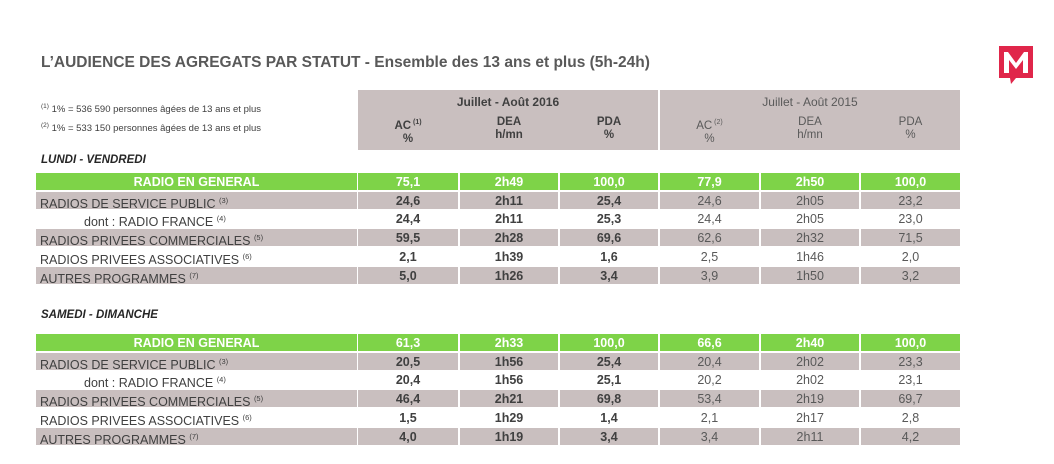 This screenshot has height=464, width=1054. I want to click on cell-value: 71,5, so click(910, 238).